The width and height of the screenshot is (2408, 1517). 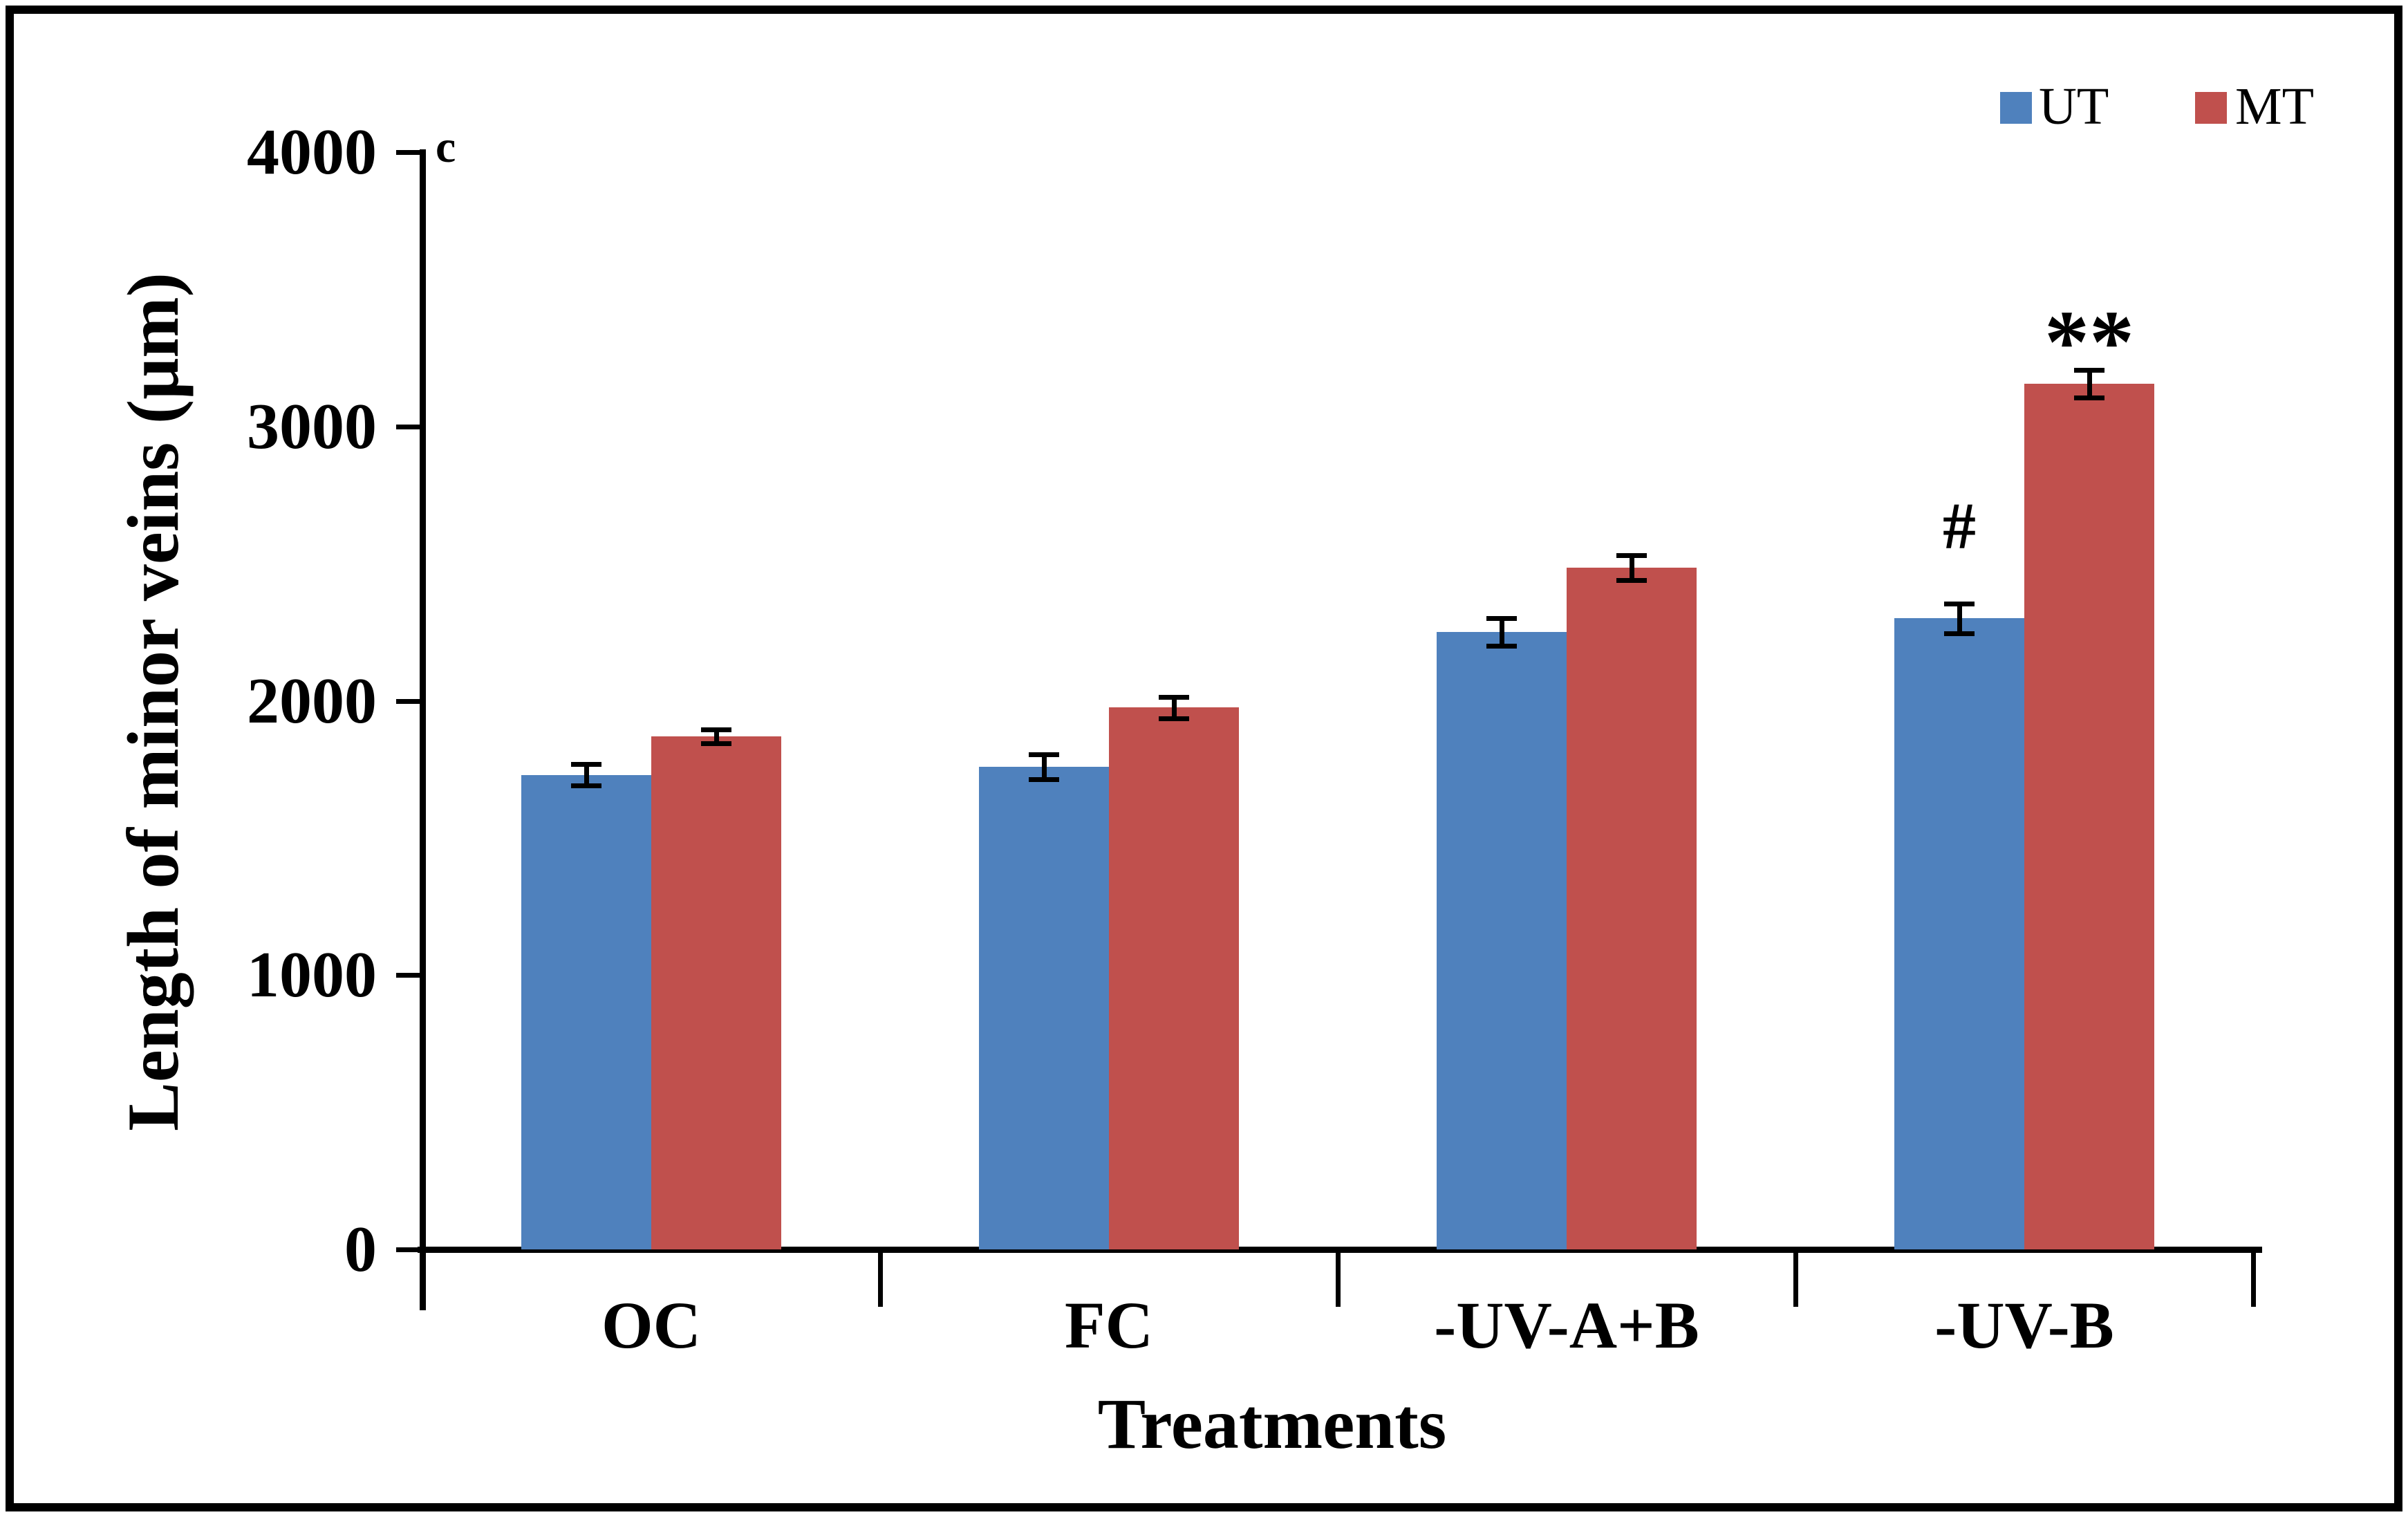 I want to click on y-tick-label: 1000, so click(x=312, y=975).